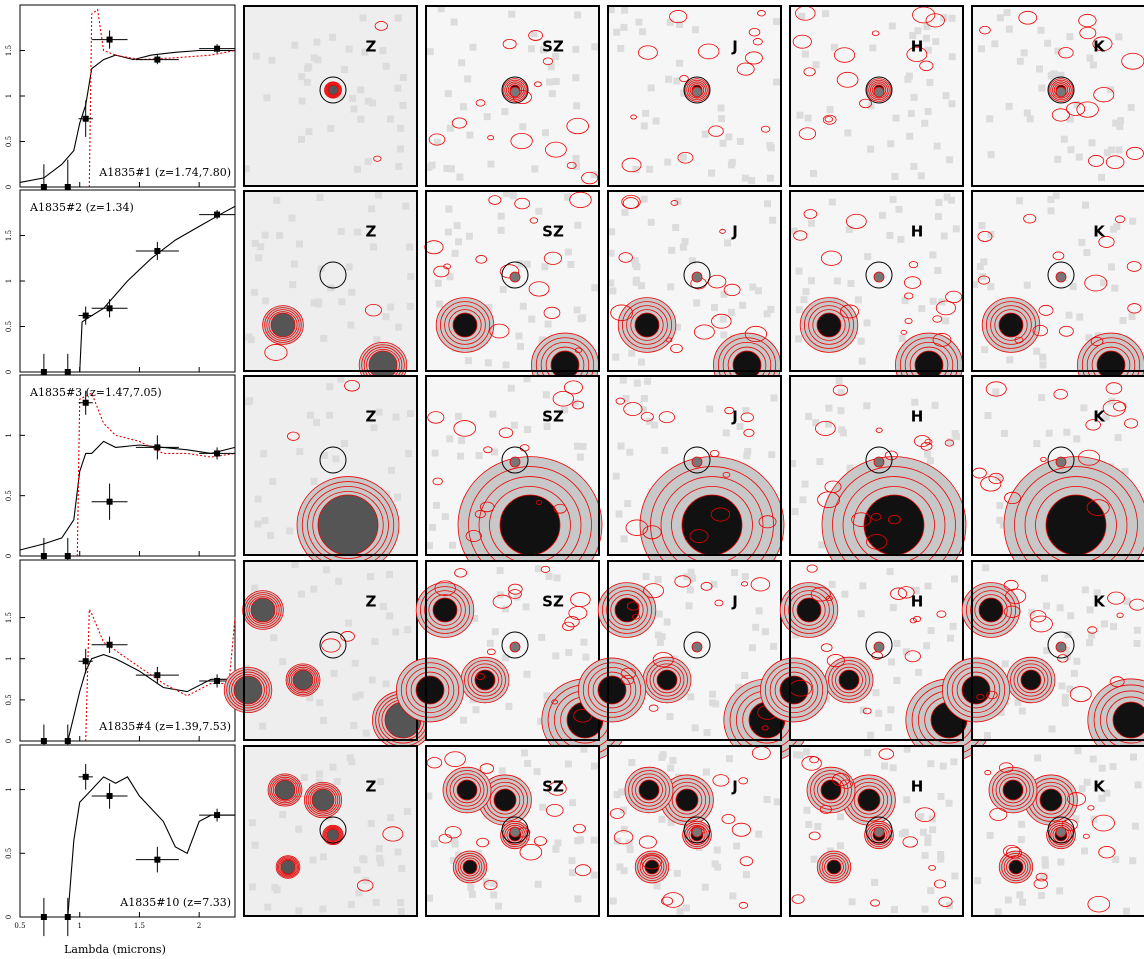 The image size is (1144, 959). I want to click on x-axis-label: Lambda (microns), so click(115, 949).